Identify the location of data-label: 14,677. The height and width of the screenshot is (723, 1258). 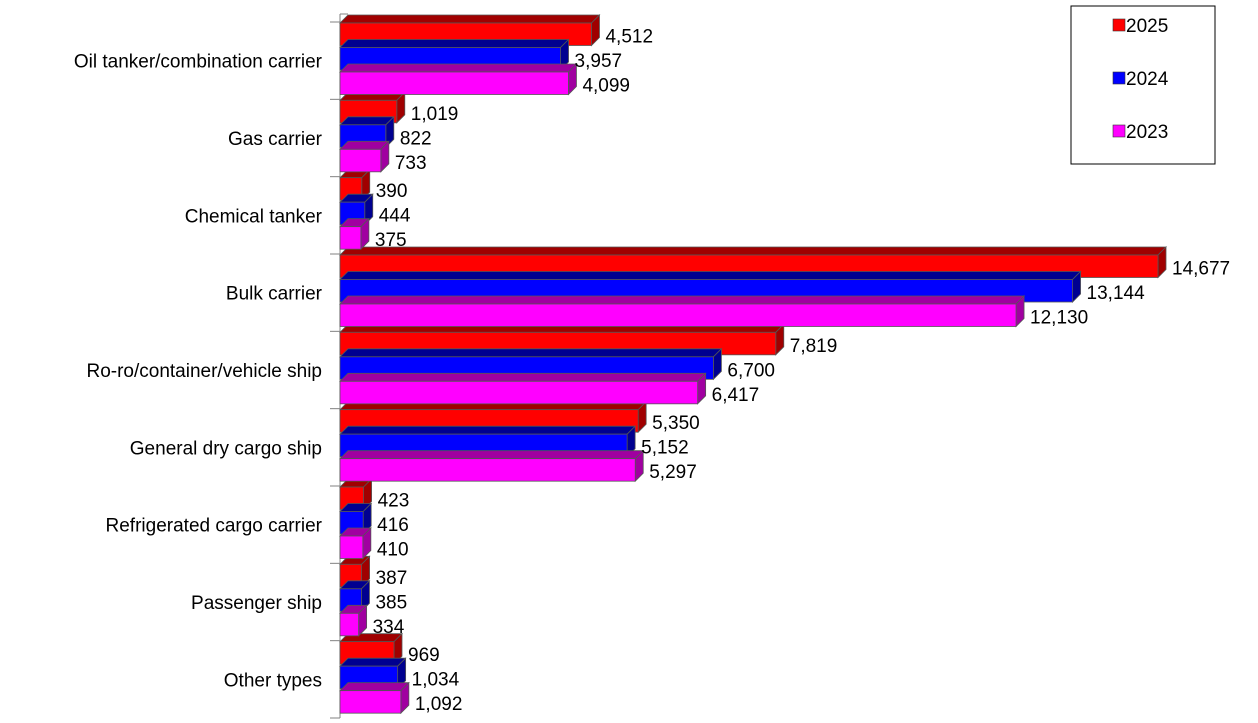
(1201, 269).